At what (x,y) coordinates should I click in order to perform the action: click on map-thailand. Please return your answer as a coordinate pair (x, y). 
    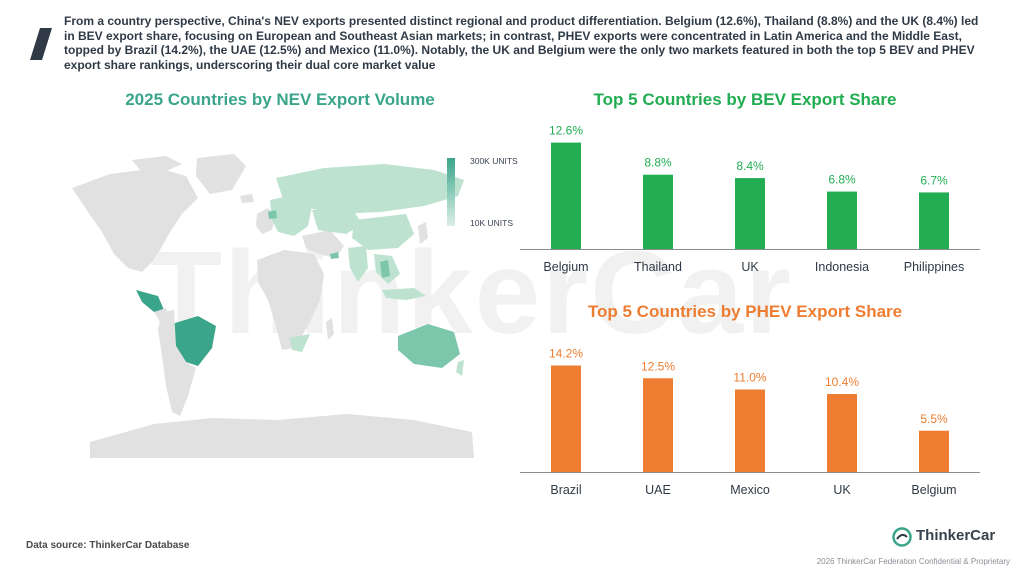
    Looking at the image, I should click on (385, 269).